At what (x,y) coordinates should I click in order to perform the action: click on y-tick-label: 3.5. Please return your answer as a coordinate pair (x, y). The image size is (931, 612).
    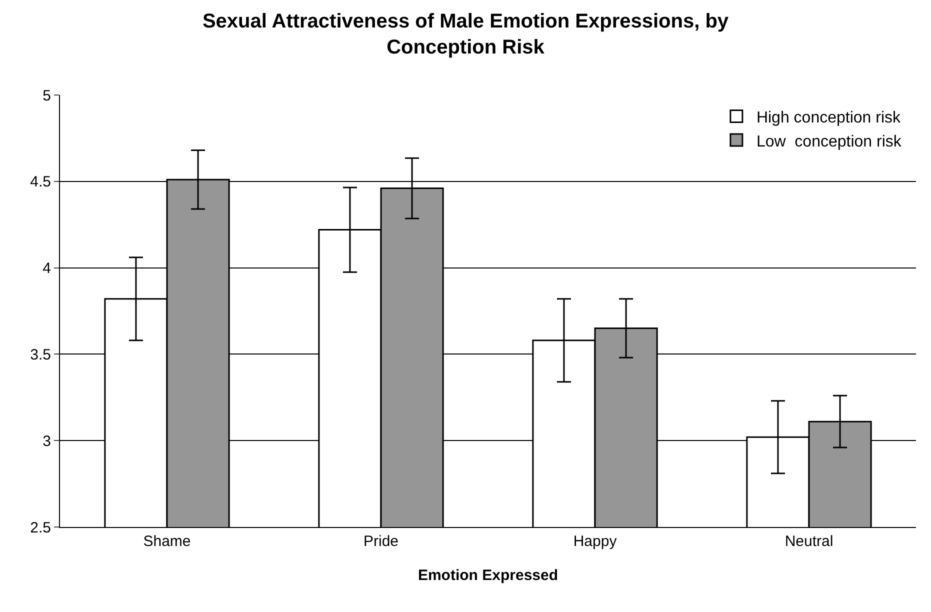
    Looking at the image, I should click on (40, 355).